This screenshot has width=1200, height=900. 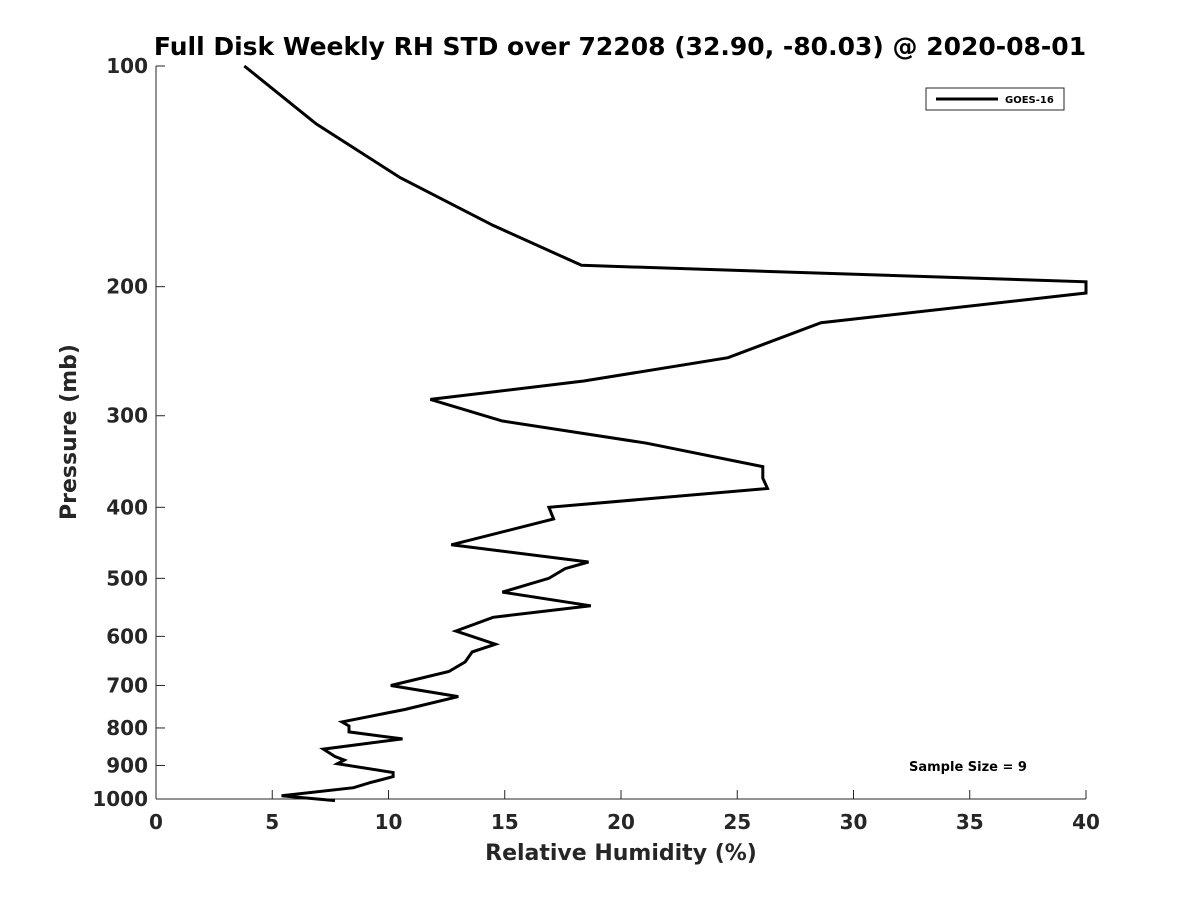 What do you see at coordinates (127, 507) in the screenshot?
I see `y-tick-label: 400` at bounding box center [127, 507].